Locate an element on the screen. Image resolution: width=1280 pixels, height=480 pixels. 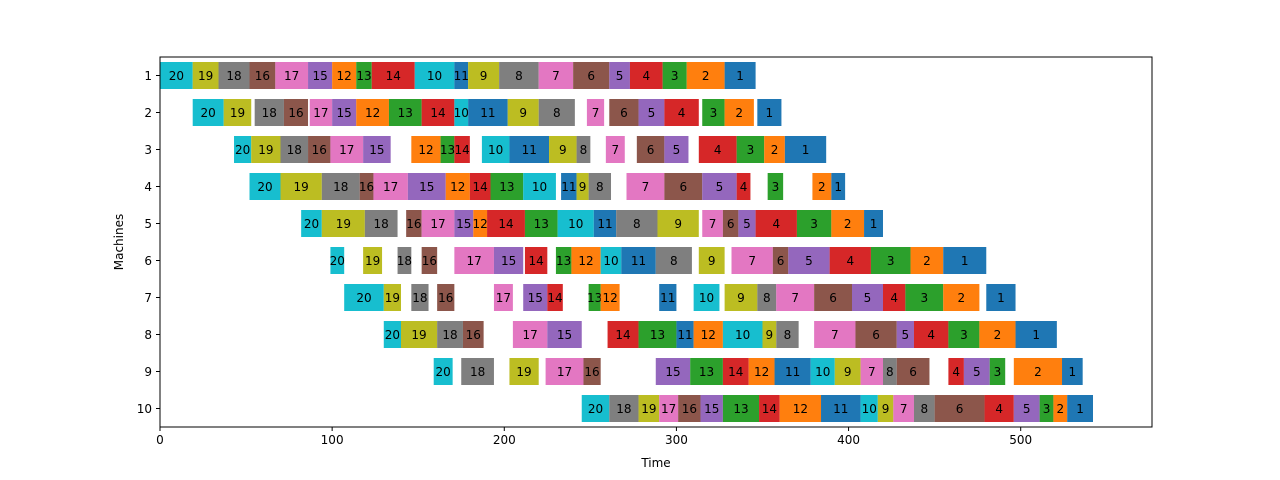
task-bar-label: 2 is located at coordinates (1060, 409).